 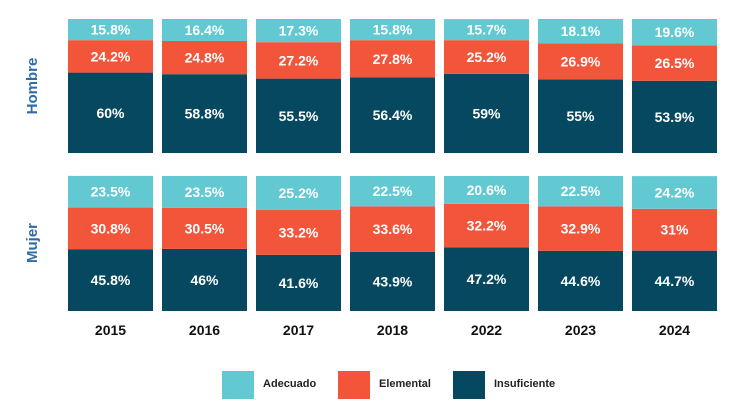 I want to click on legend-label-insuficiente: Insuficiente, so click(x=525, y=384).